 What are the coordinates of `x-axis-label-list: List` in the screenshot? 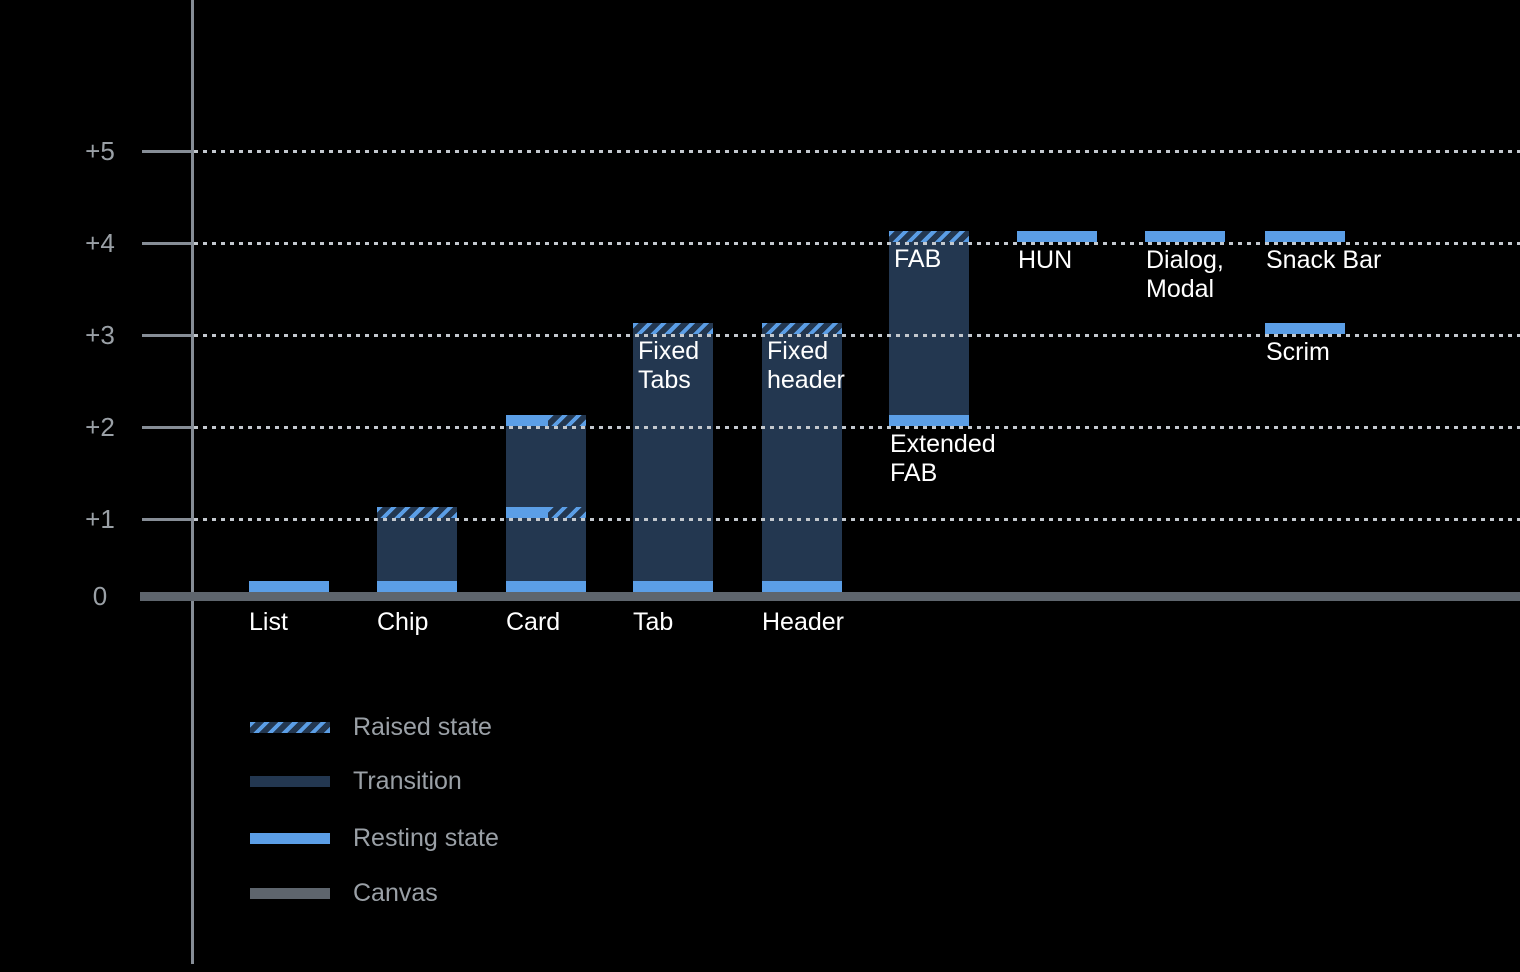 It's located at (268, 622).